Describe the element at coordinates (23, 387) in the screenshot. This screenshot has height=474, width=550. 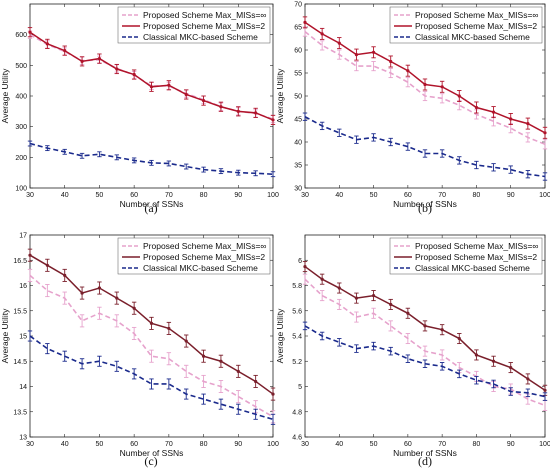
I see `y-tick-label: 14` at that location.